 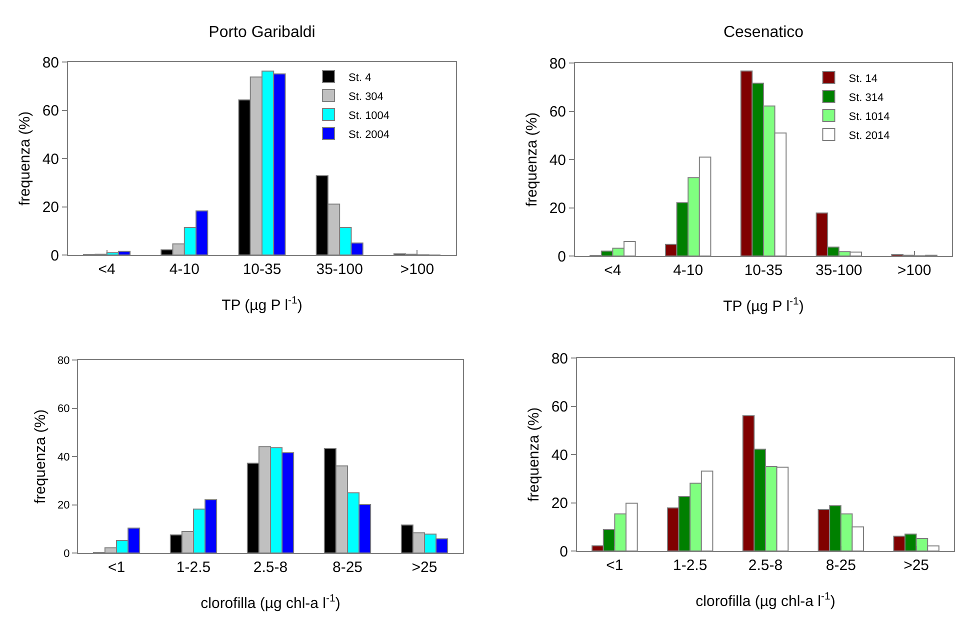 I want to click on legend-label: St. 1004, so click(x=369, y=116).